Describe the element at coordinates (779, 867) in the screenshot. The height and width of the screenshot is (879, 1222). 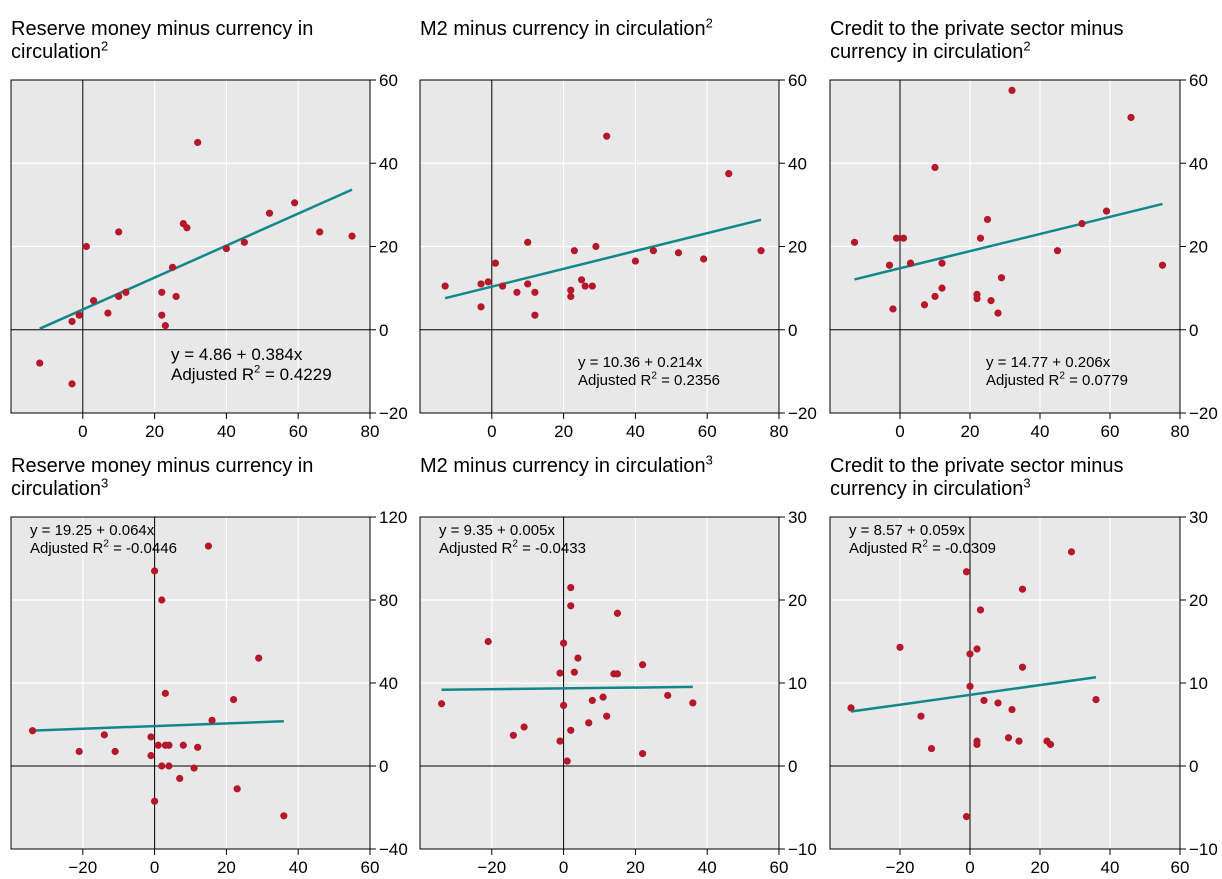
I see `x-tick-label: 60` at that location.